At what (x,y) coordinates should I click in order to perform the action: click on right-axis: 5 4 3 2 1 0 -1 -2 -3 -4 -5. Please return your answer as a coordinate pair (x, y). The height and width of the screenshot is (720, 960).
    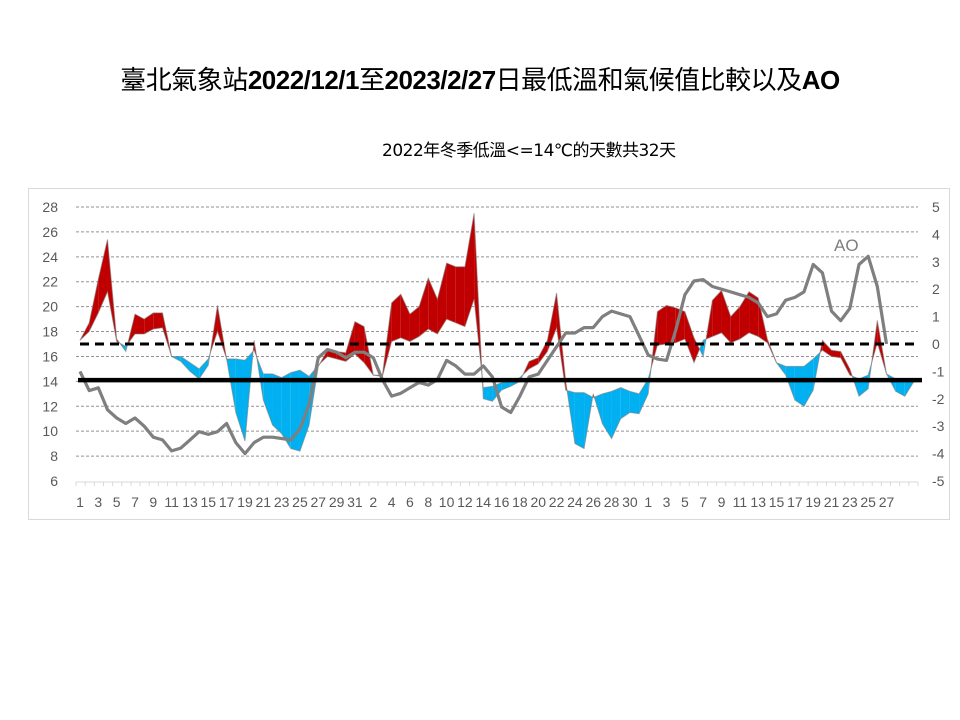
    Looking at the image, I should click on (938, 344).